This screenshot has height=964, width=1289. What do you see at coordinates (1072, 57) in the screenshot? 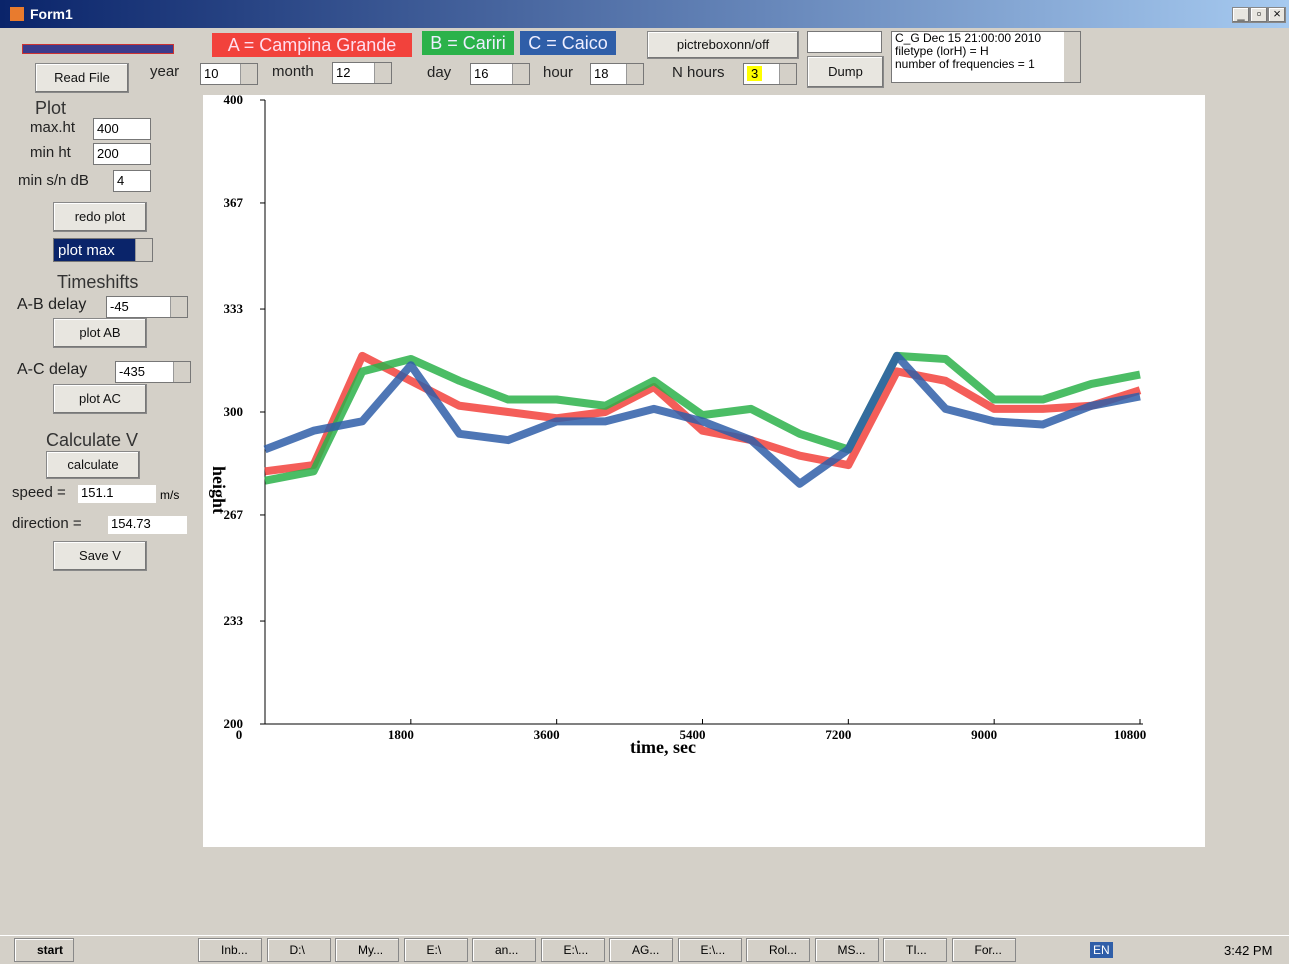
I see `scrollbar` at bounding box center [1072, 57].